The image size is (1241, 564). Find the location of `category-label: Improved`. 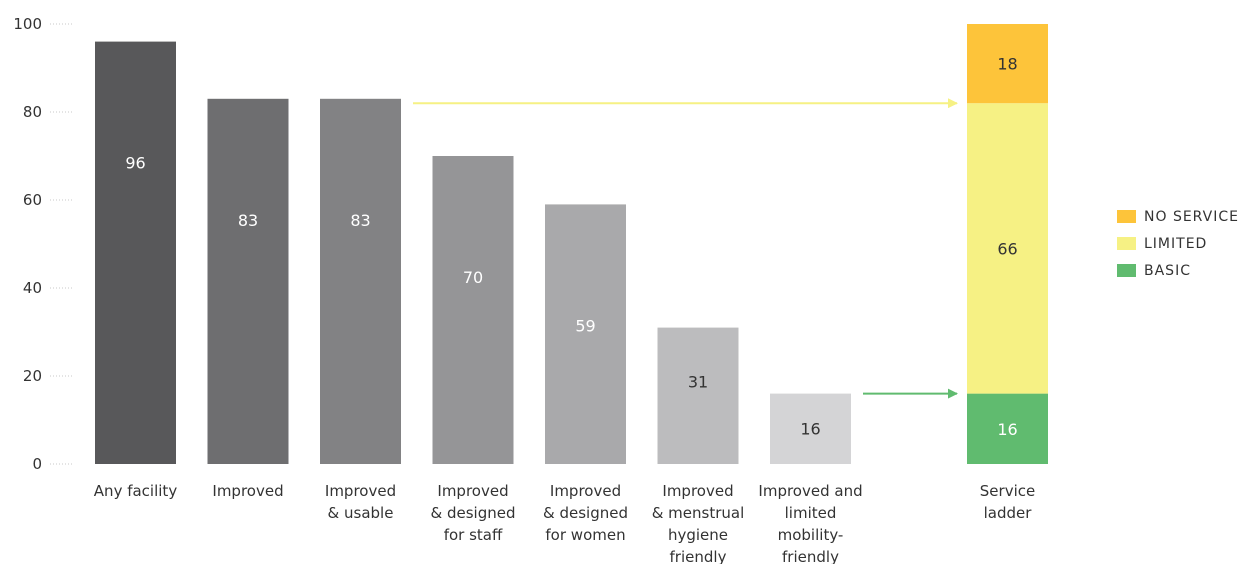

category-label: Improved is located at coordinates (247, 491).